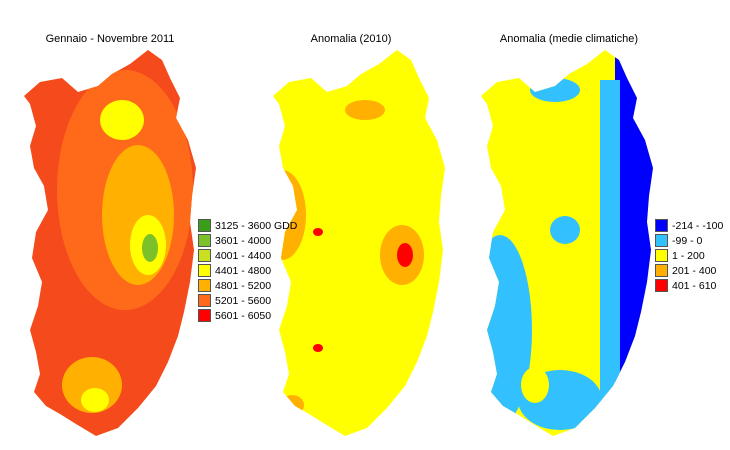  Describe the element at coordinates (610, 245) in the screenshot. I see `zone-lightblue-east` at that location.